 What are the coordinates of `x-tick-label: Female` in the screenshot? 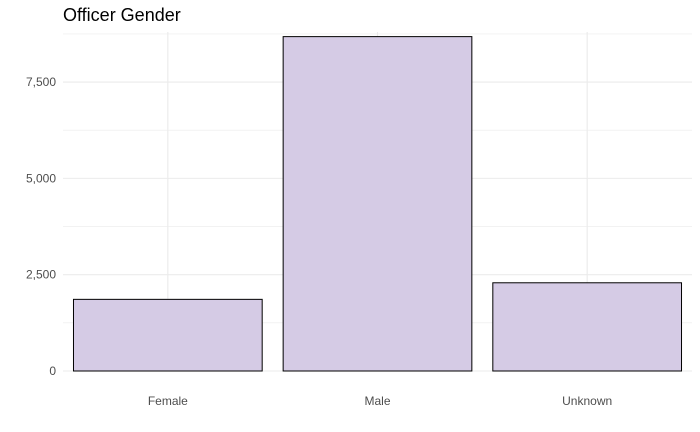 It's located at (168, 401).